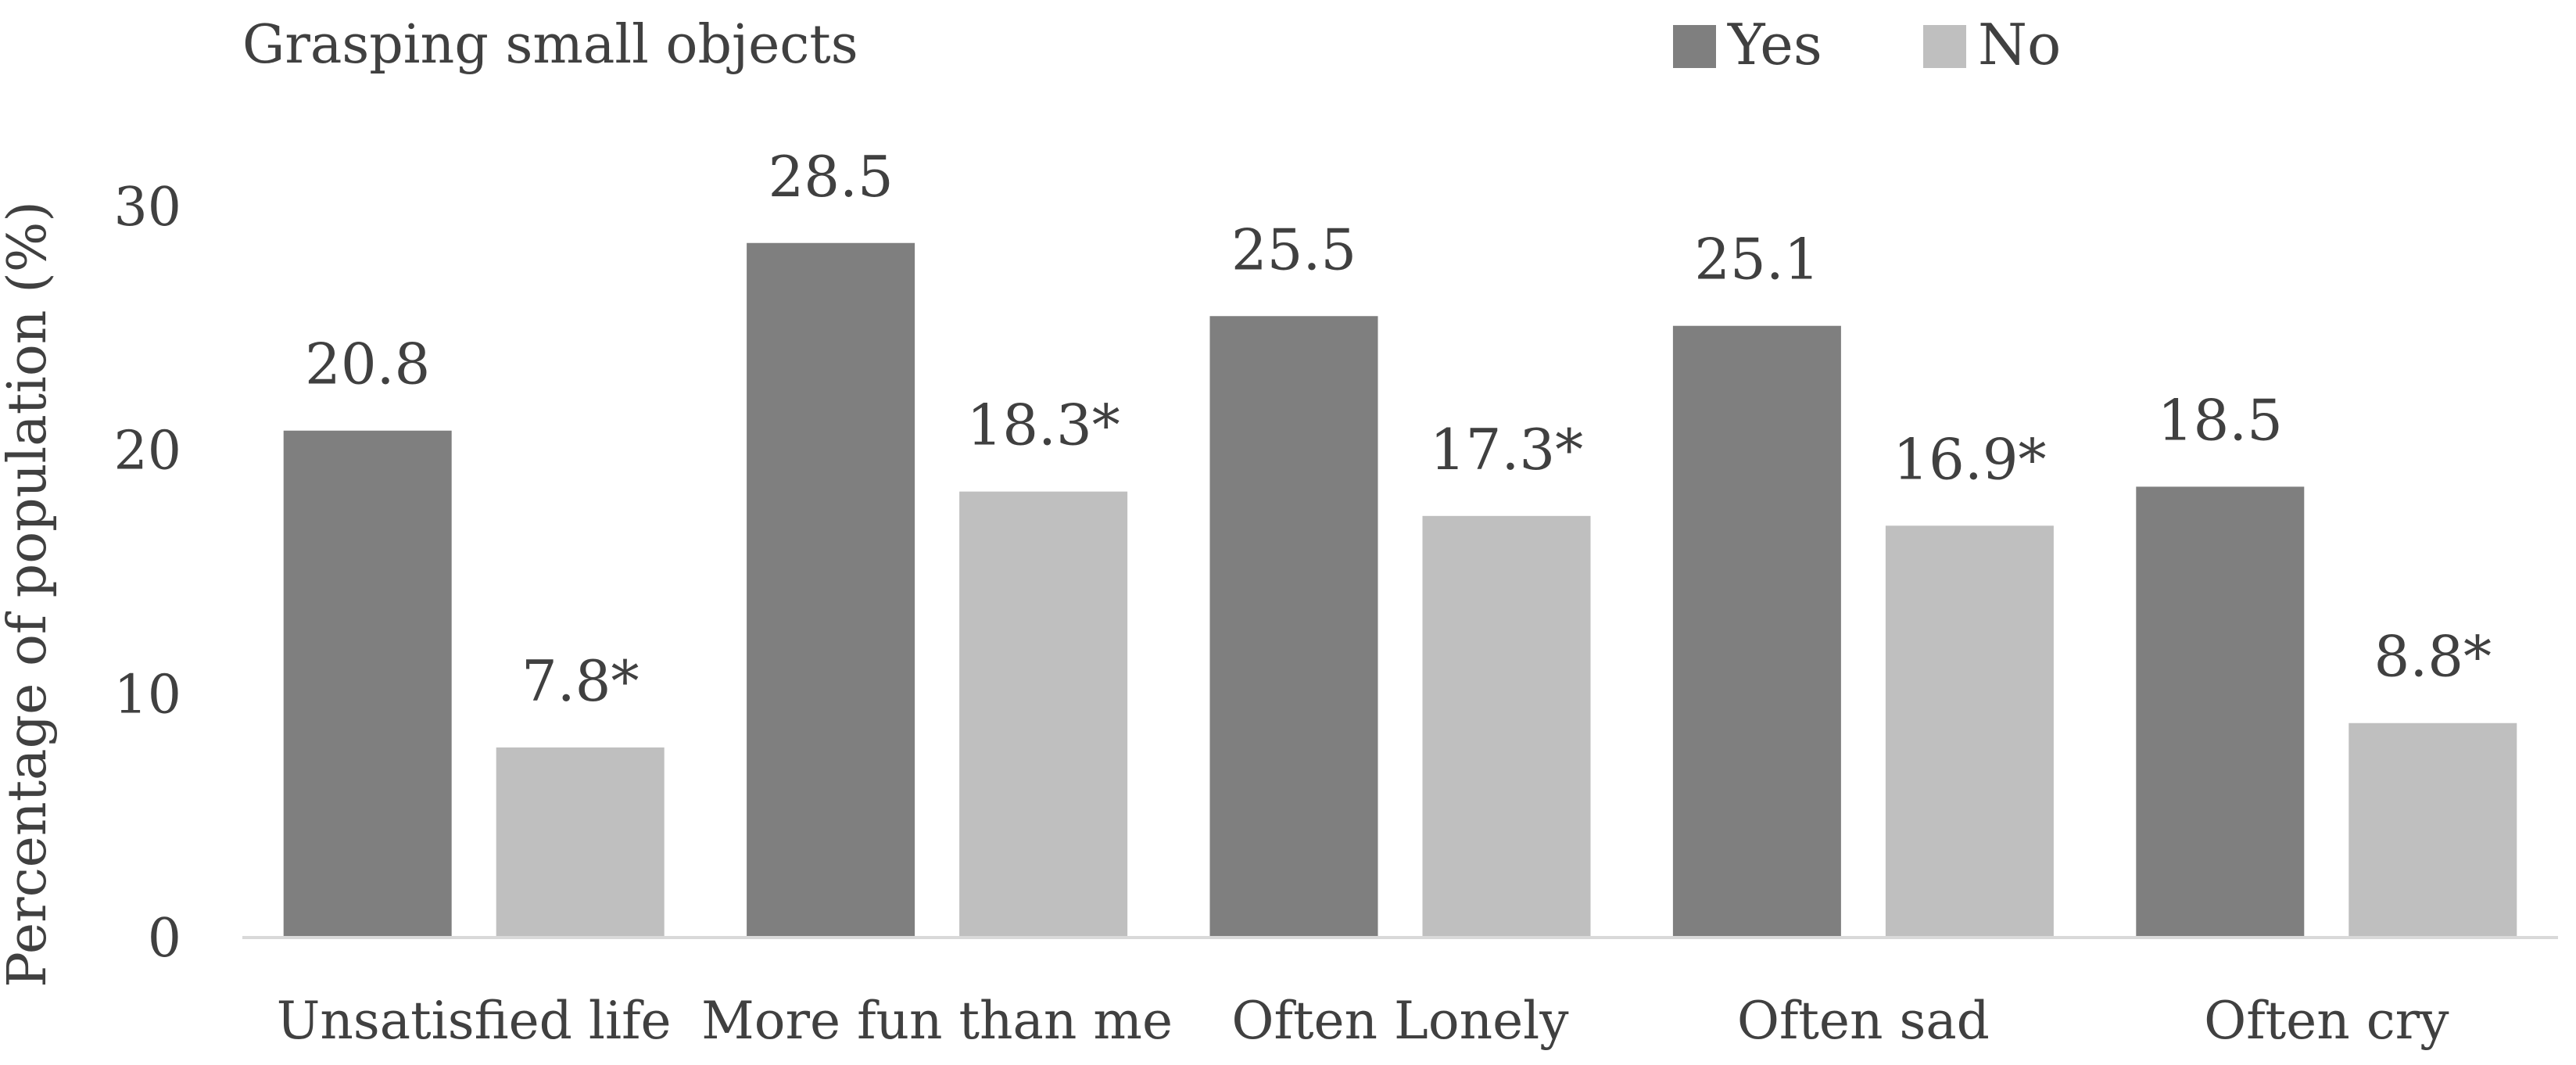 This screenshot has width=2576, height=1065. Describe the element at coordinates (1945, 46) in the screenshot. I see `legend-swatch-no` at that location.